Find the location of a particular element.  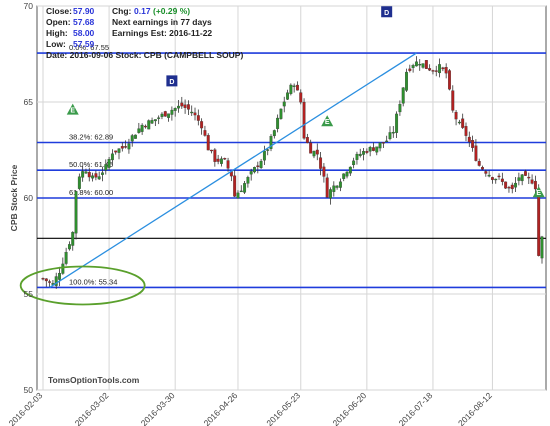

y-axis-label: CPB Stock Price is located at coordinates (14, 197).